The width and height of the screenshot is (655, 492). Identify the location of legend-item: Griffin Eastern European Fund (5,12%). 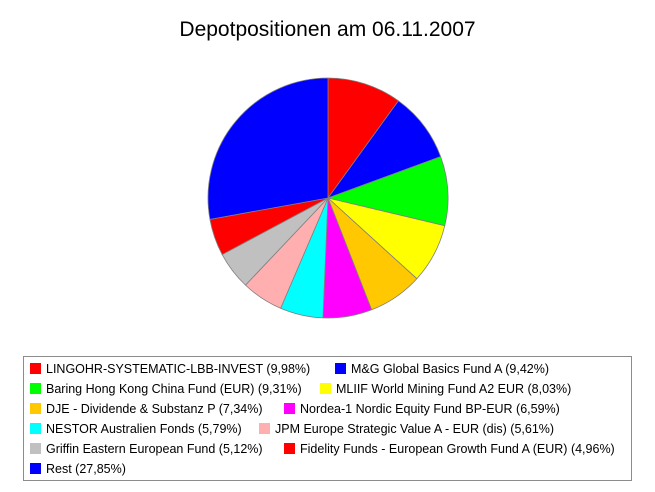
(157, 449).